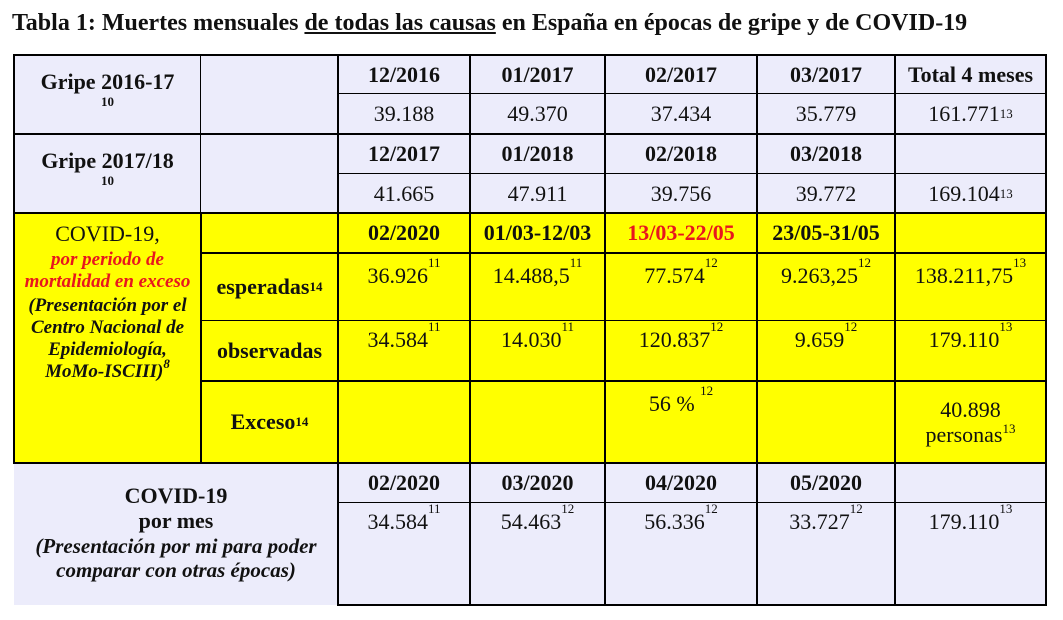 Image resolution: width=1063 pixels, height=620 pixels. What do you see at coordinates (681, 350) in the screenshot?
I see `value-cell: 120.837 12` at bounding box center [681, 350].